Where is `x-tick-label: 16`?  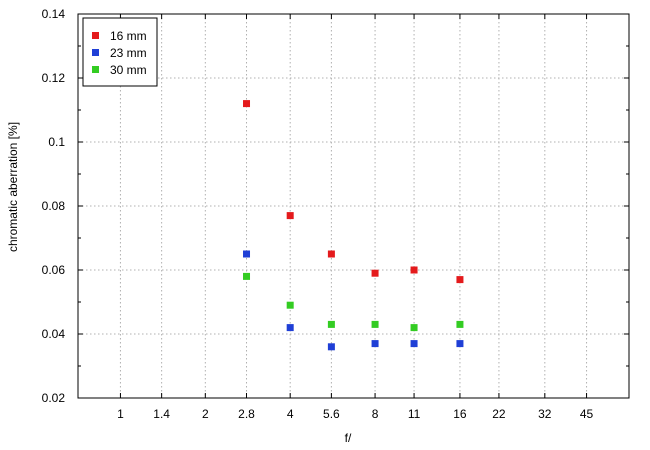
x-tick-label: 16 is located at coordinates (460, 414).